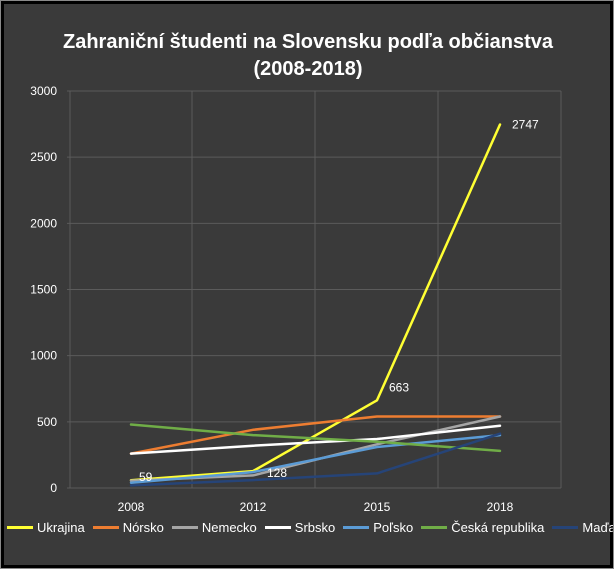  Describe the element at coordinates (277, 473) in the screenshot. I see `data-label: 128` at that location.